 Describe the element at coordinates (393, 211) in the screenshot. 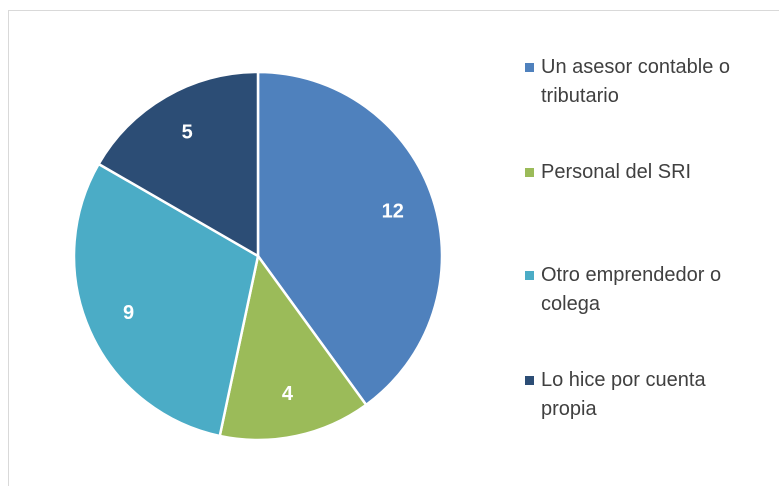

I see `data-label: 12` at that location.